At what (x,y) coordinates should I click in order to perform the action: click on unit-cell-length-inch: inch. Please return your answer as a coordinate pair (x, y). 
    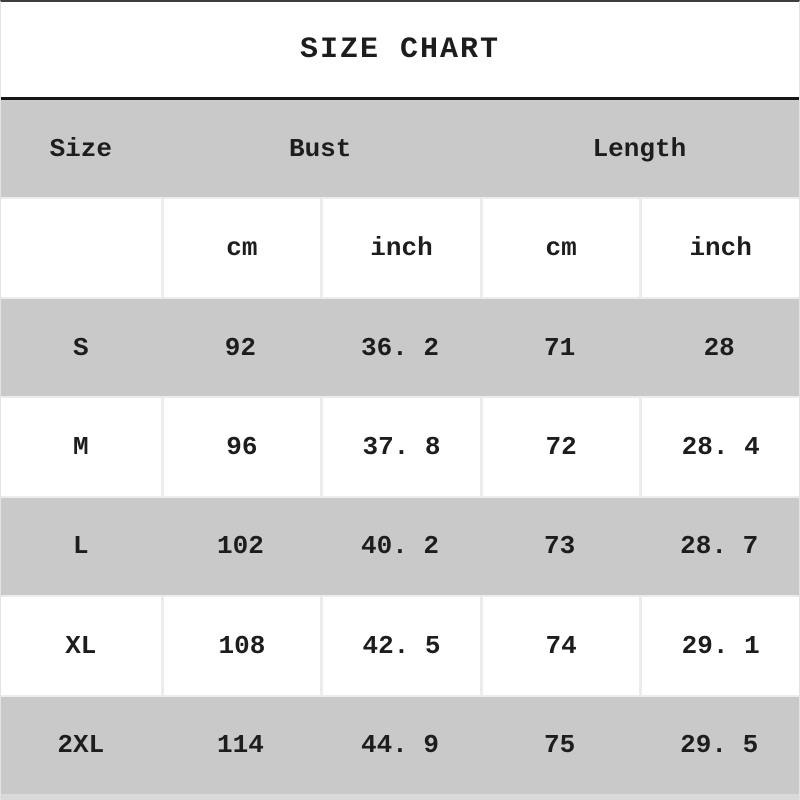
    Looking at the image, I should click on (719, 248).